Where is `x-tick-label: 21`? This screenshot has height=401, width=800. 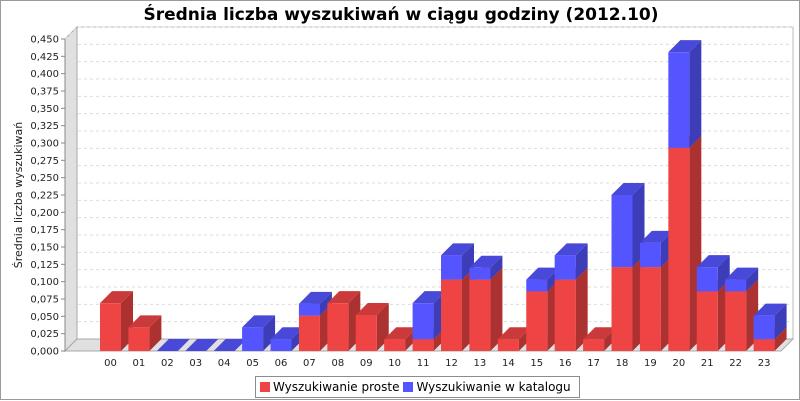 x-tick-label: 21 is located at coordinates (707, 363).